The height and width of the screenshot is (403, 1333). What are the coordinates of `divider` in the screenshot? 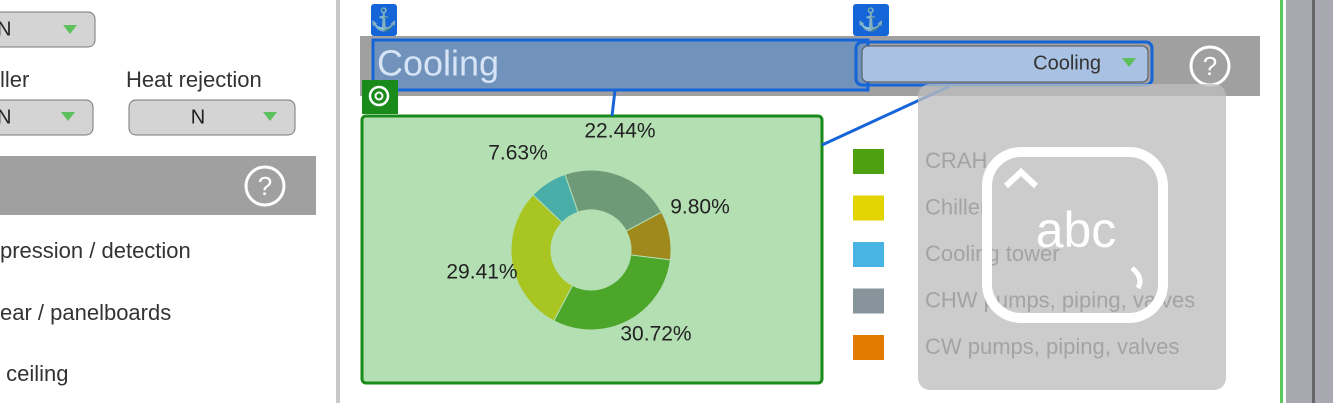 It's located at (338, 201).